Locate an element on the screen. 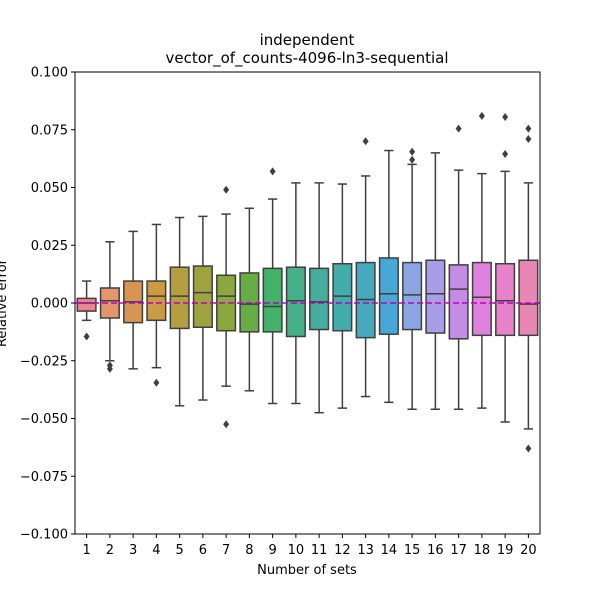  y-axis-label: Relative error is located at coordinates (5, 302).